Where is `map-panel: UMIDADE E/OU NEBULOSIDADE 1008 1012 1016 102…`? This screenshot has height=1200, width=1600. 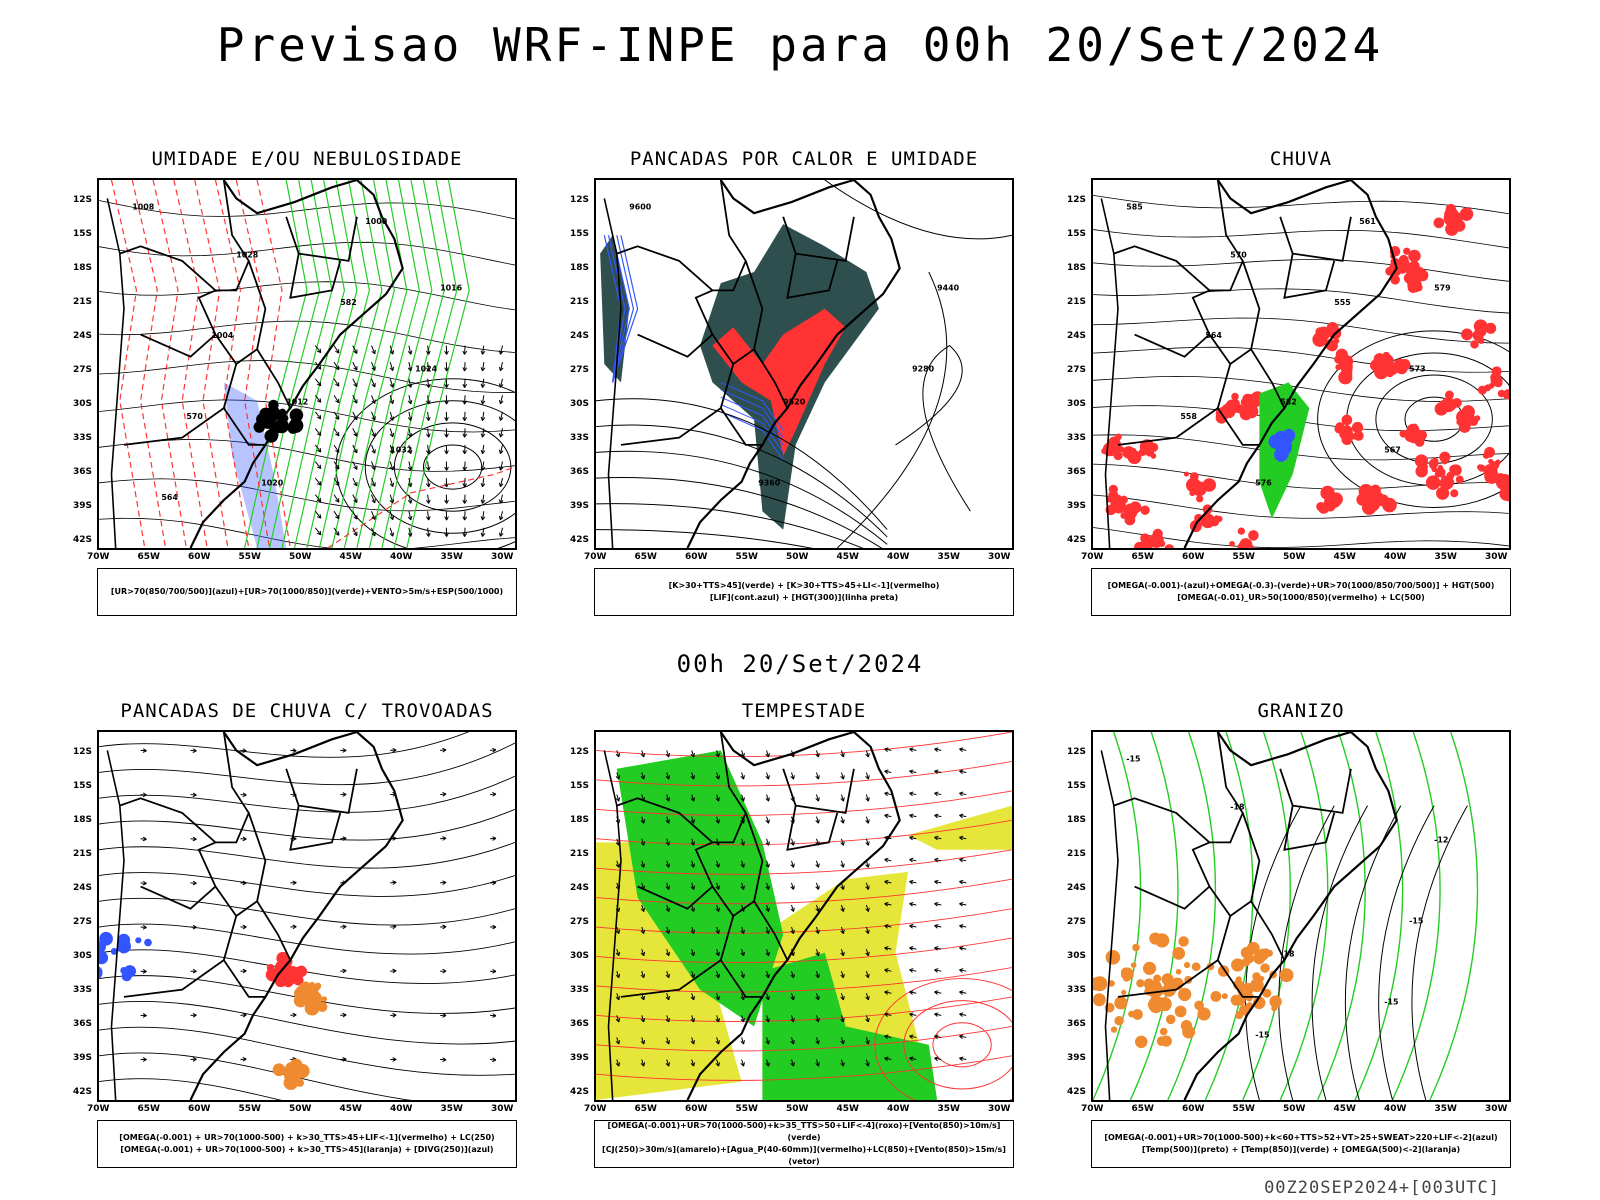
map-panel: UMIDADE E/OU NEBULOSIDADE 1008 1012 1016 102… is located at coordinates (282, 388).